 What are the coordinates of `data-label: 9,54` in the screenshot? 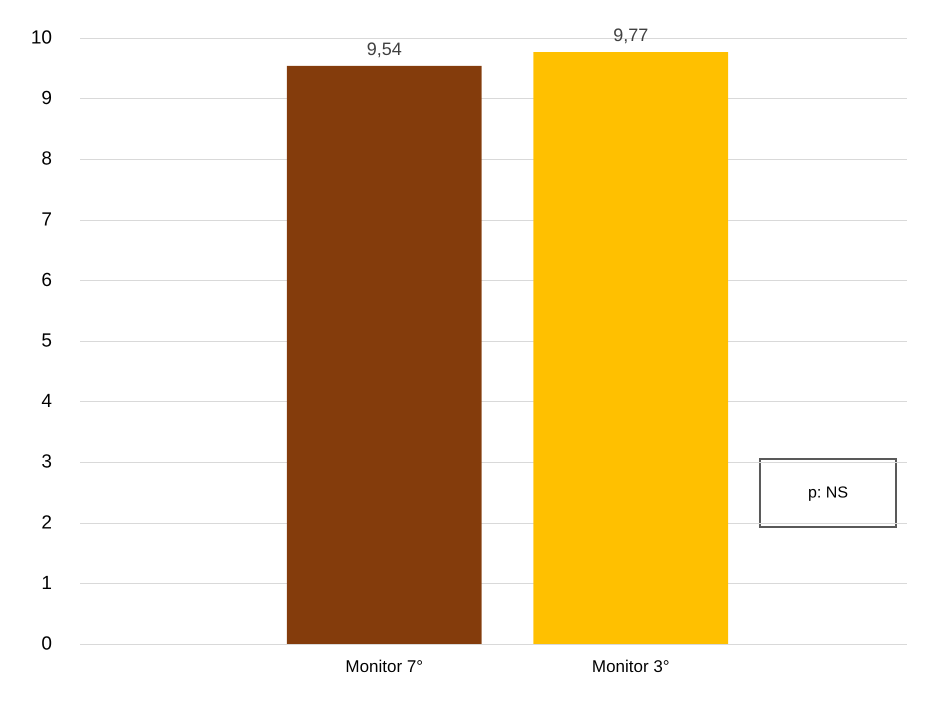 It's located at (384, 48).